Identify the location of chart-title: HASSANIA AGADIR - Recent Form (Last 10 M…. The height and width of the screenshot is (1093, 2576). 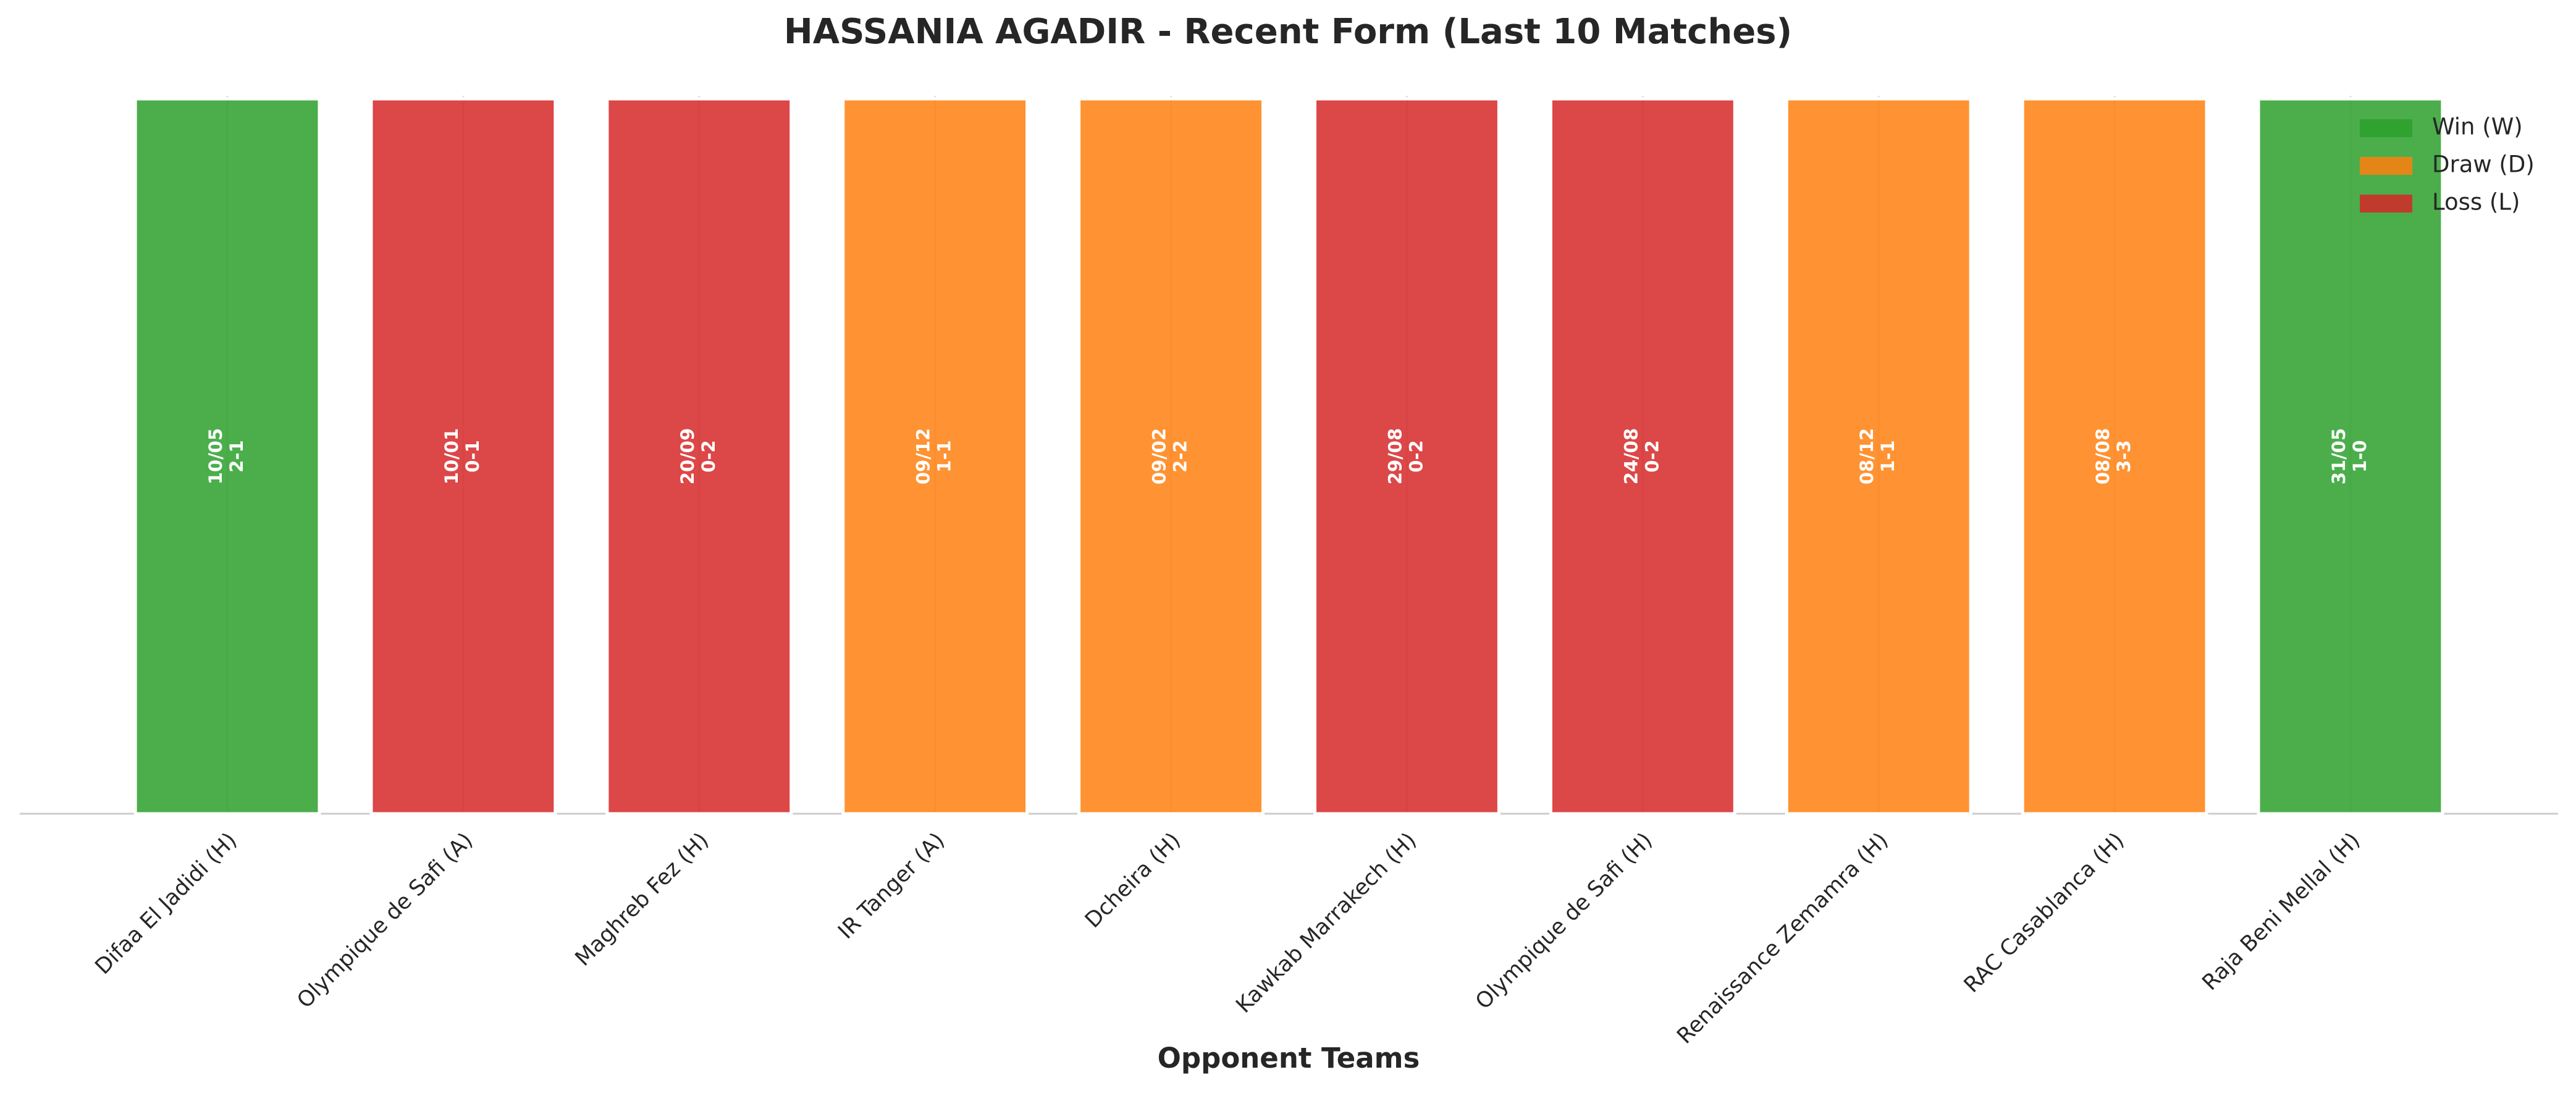
(1288, 32).